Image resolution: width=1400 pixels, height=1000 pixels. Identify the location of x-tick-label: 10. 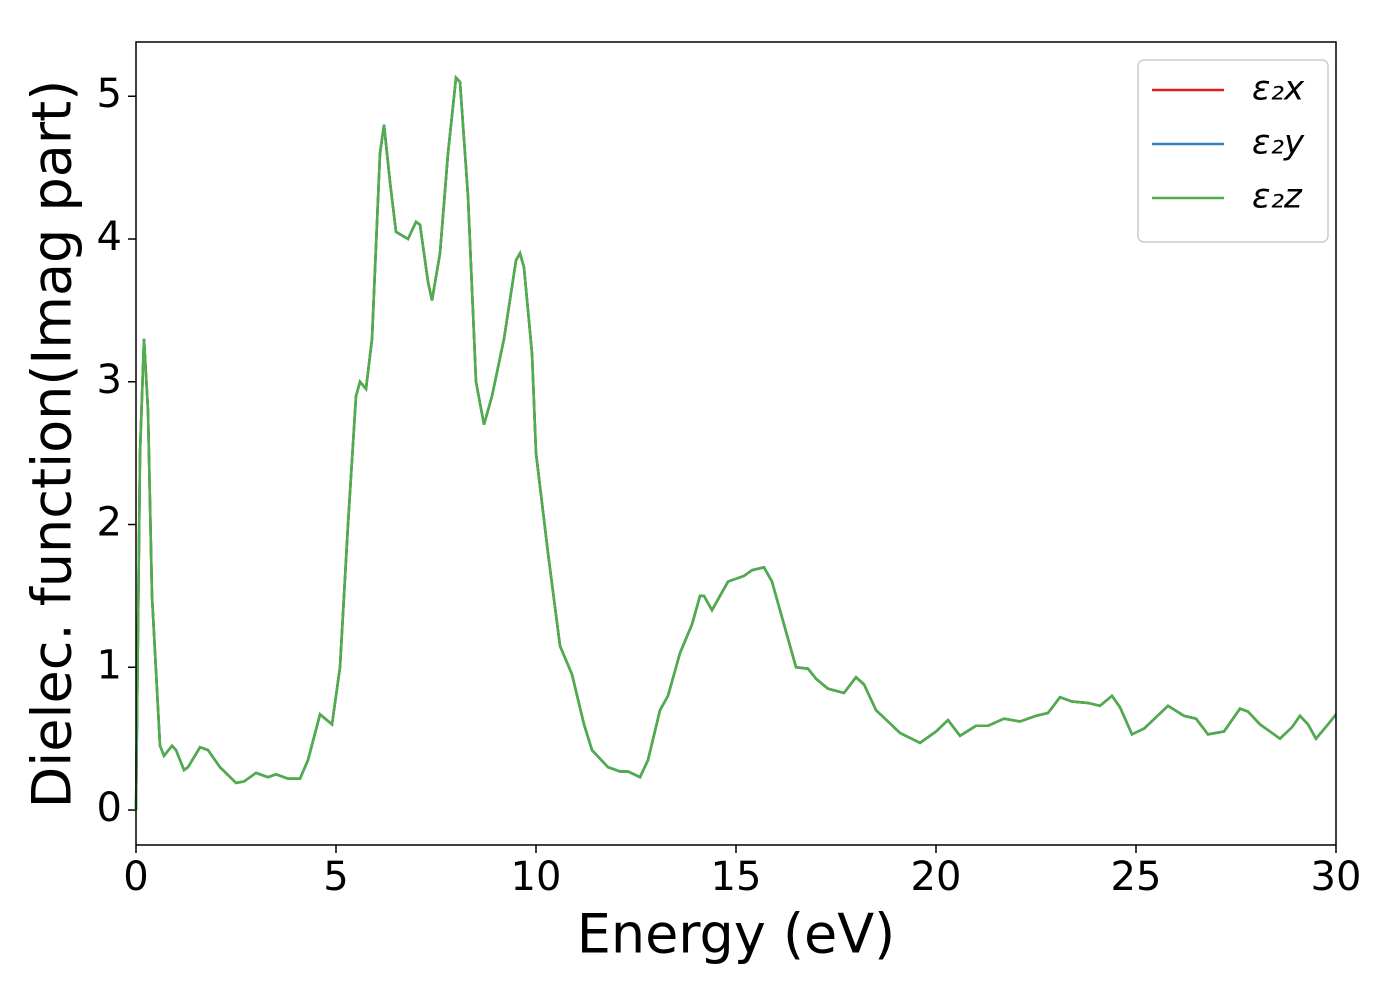
(536, 877).